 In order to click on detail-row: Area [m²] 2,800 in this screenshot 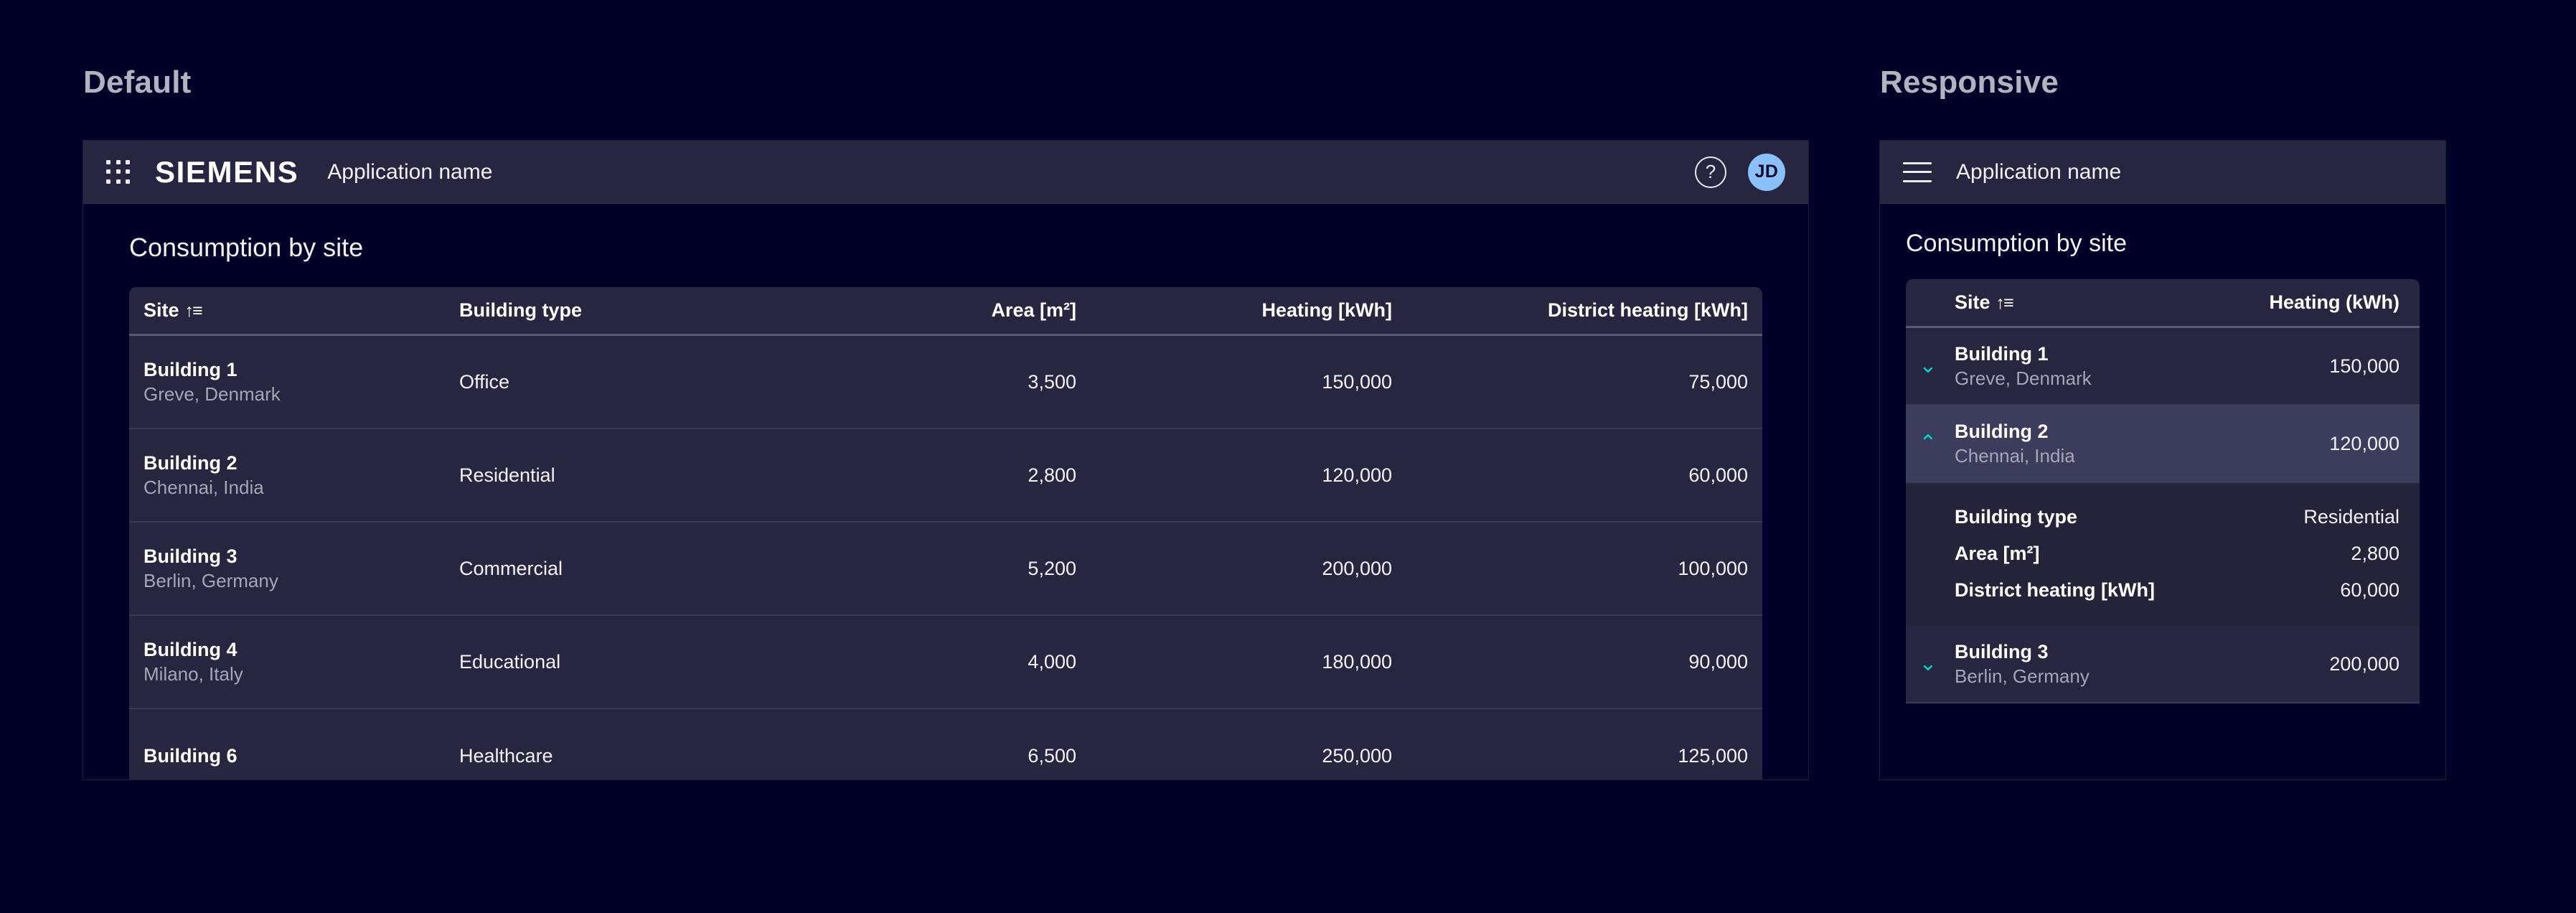, I will do `click(2163, 553)`.